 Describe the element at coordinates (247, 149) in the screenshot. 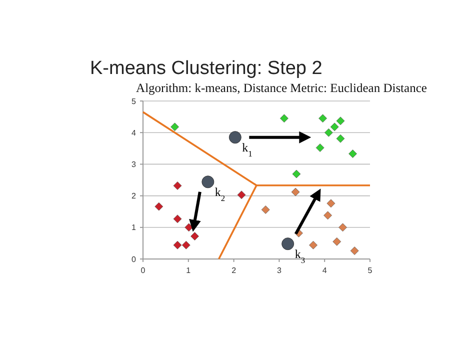

I see `annotation: k$_{1}$` at that location.